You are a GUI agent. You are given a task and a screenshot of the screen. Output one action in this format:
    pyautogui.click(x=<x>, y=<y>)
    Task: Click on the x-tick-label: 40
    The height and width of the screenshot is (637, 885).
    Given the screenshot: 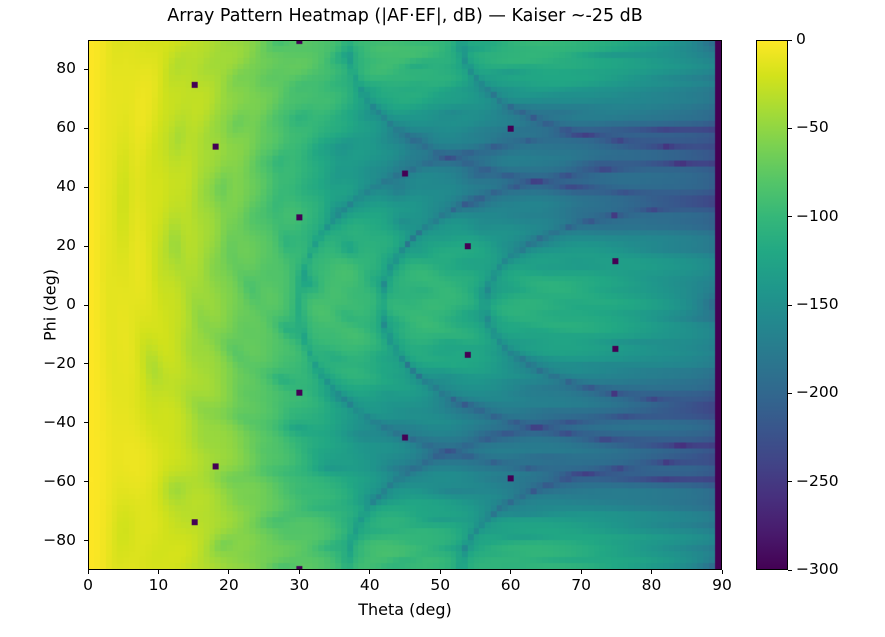 What is the action you would take?
    pyautogui.click(x=369, y=585)
    